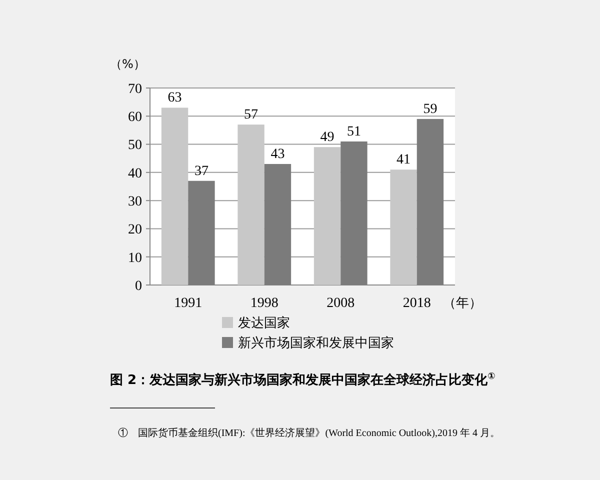  What do you see at coordinates (135, 258) in the screenshot?
I see `y-tick-label: 10` at bounding box center [135, 258].